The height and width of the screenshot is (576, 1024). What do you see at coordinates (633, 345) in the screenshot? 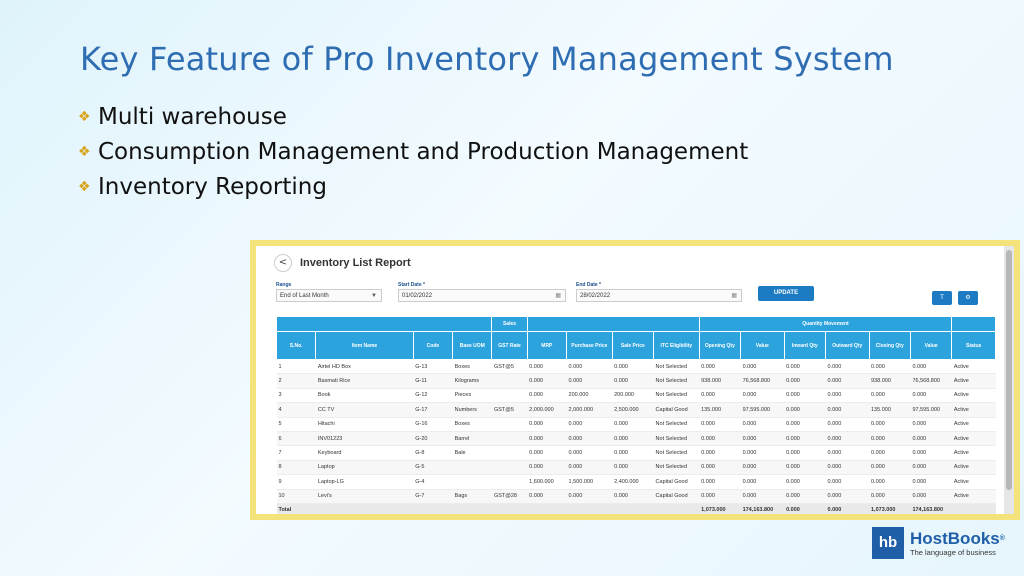
I see `column-header: Sale Price` at bounding box center [633, 345].